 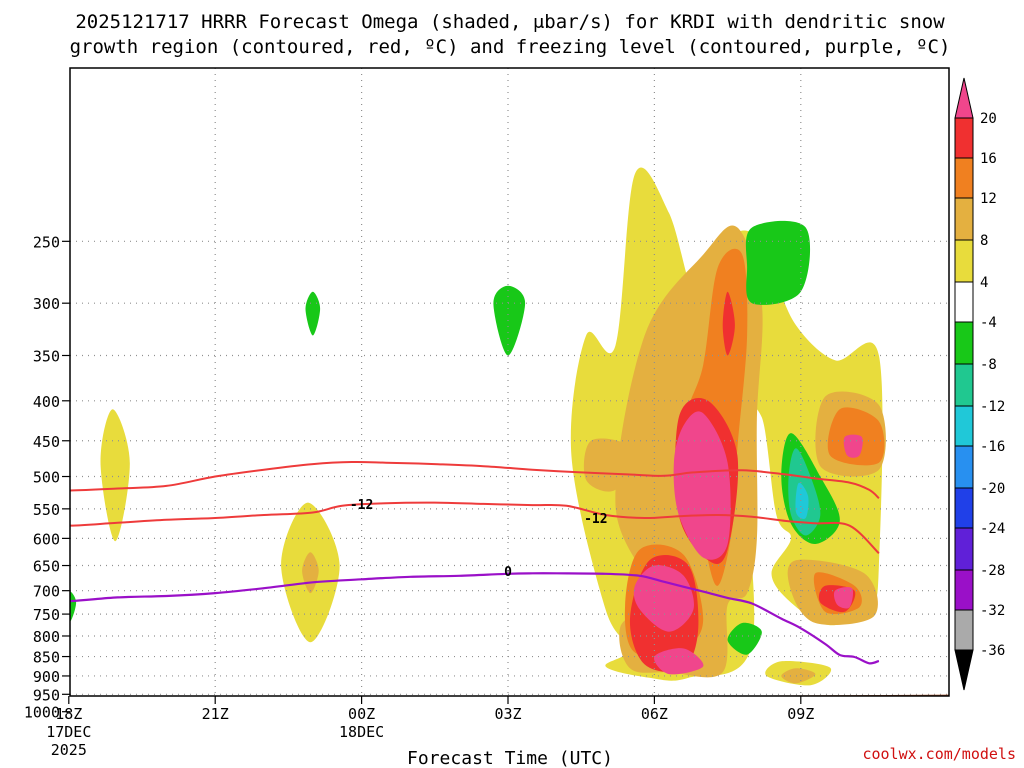 What do you see at coordinates (679, 661) in the screenshot?
I see `omega-region-20-surface` at bounding box center [679, 661].